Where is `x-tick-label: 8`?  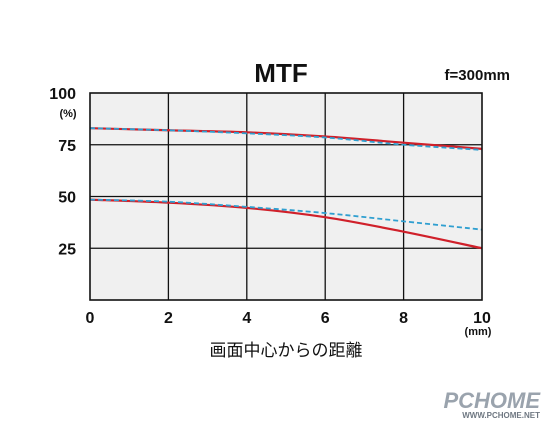
x-tick-label: 8 is located at coordinates (403, 318).